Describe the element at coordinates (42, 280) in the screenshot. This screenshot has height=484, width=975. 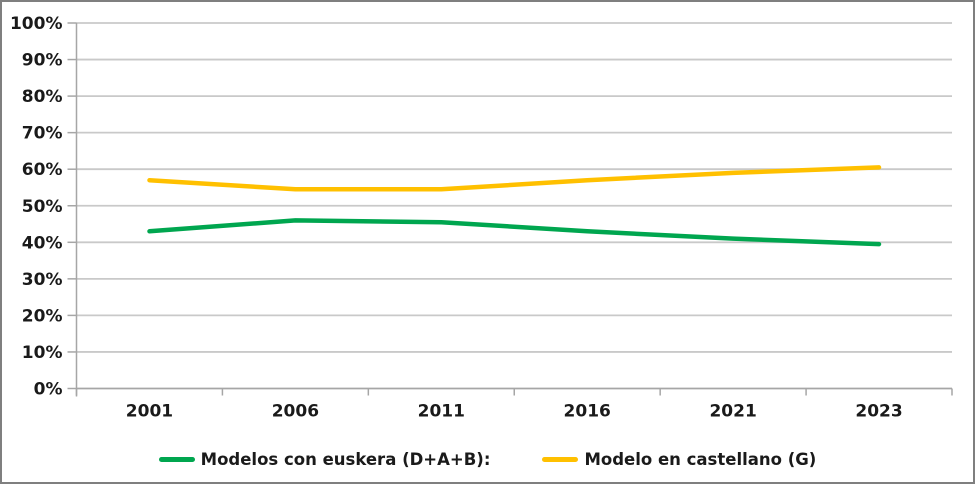
I see `y-tick-label: 30%` at that location.